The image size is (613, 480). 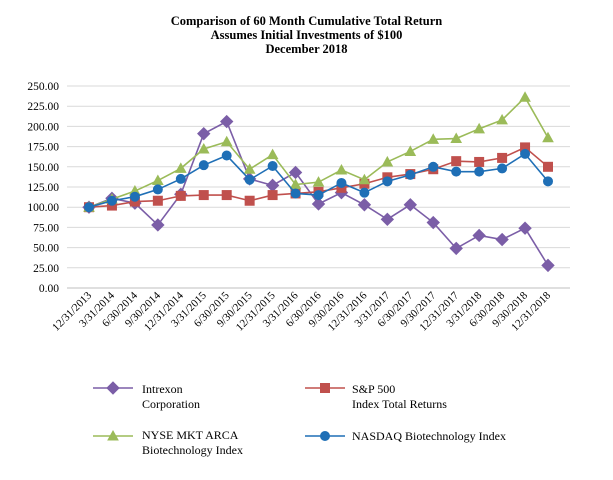 What do you see at coordinates (43, 87) in the screenshot?
I see `y-tick-label: 250.00` at bounding box center [43, 87].